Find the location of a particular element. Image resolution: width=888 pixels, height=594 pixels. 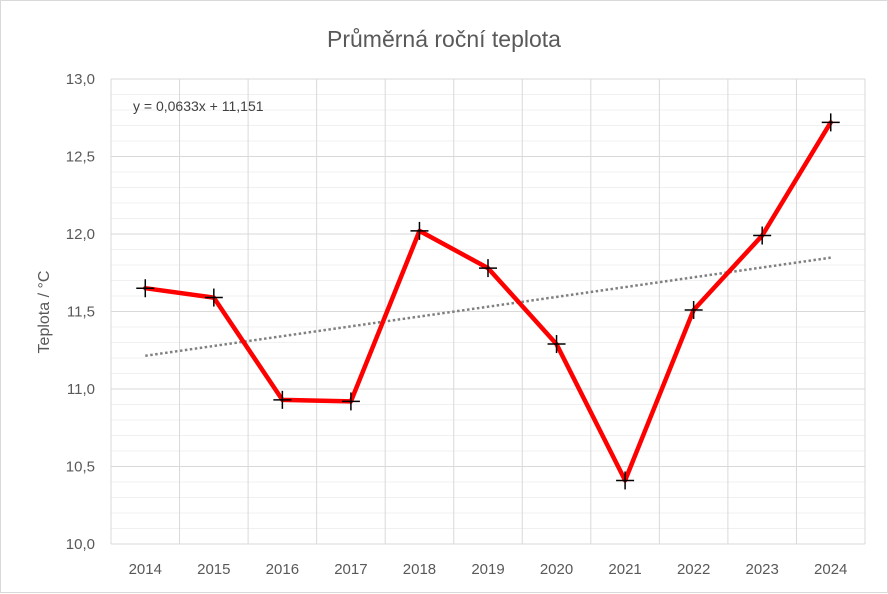

trendline-equation: y = 0,0633x + 11,151 is located at coordinates (198, 106).